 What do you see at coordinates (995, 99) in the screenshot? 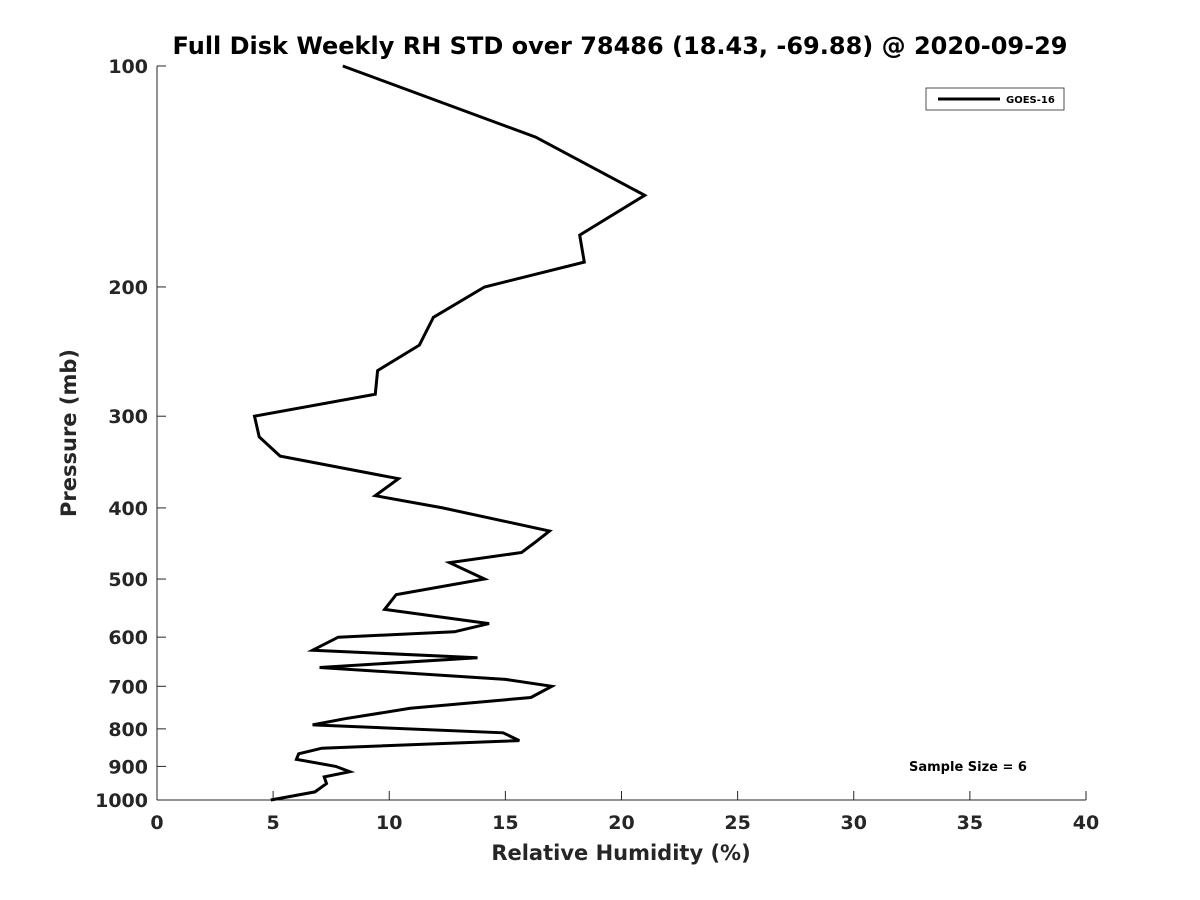
I see `legend: GOES-16` at bounding box center [995, 99].